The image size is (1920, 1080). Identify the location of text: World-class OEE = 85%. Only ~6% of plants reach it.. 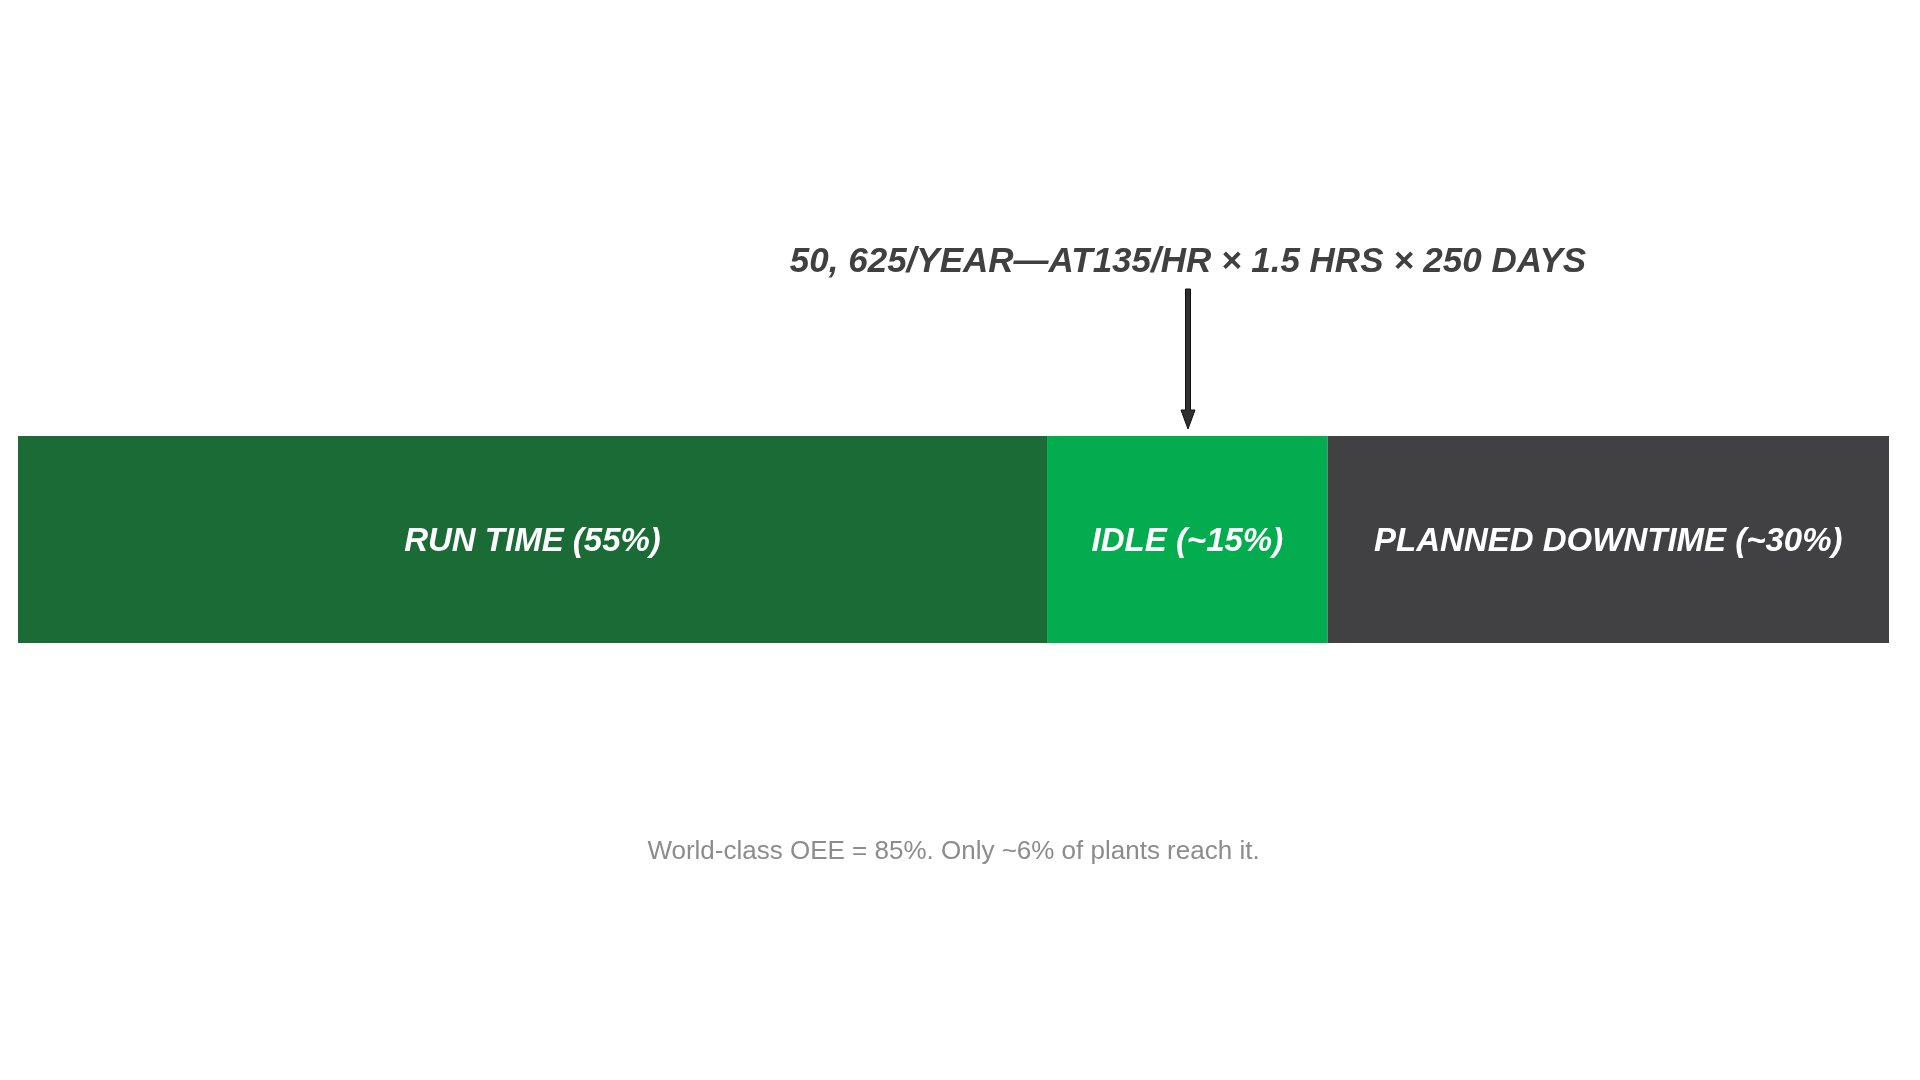
(953, 850).